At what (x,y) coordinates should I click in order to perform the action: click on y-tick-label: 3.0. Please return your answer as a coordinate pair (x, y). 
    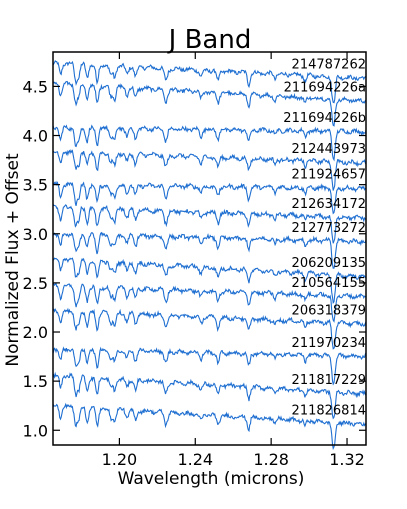
    Looking at the image, I should click on (35, 234).